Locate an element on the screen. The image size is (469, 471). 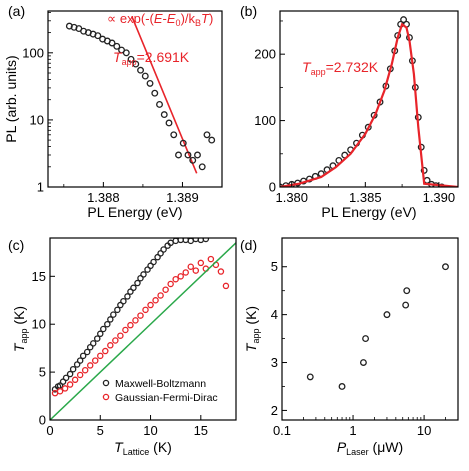
d-ytick-label: 5 is located at coordinates (274, 266).